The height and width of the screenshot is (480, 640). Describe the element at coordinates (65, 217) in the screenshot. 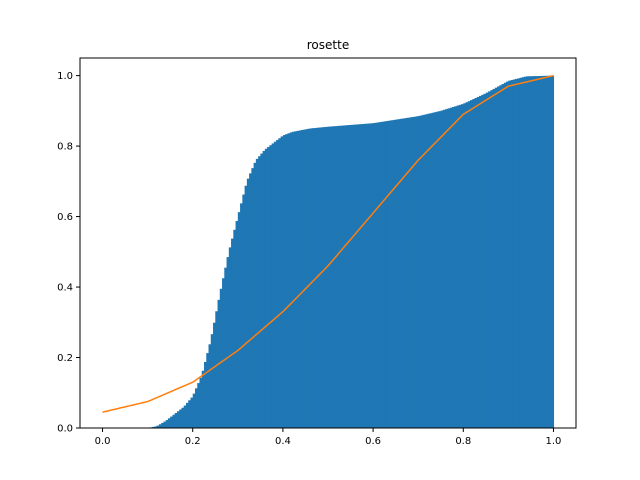

I see `y-tick-label: 0.6` at that location.